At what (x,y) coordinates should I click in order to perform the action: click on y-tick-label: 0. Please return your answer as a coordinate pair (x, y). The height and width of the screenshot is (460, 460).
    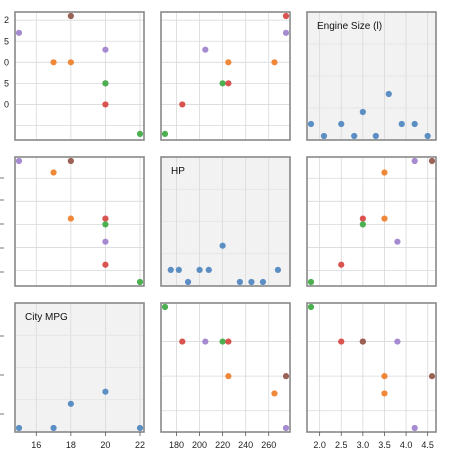
    Looking at the image, I should click on (6, 62).